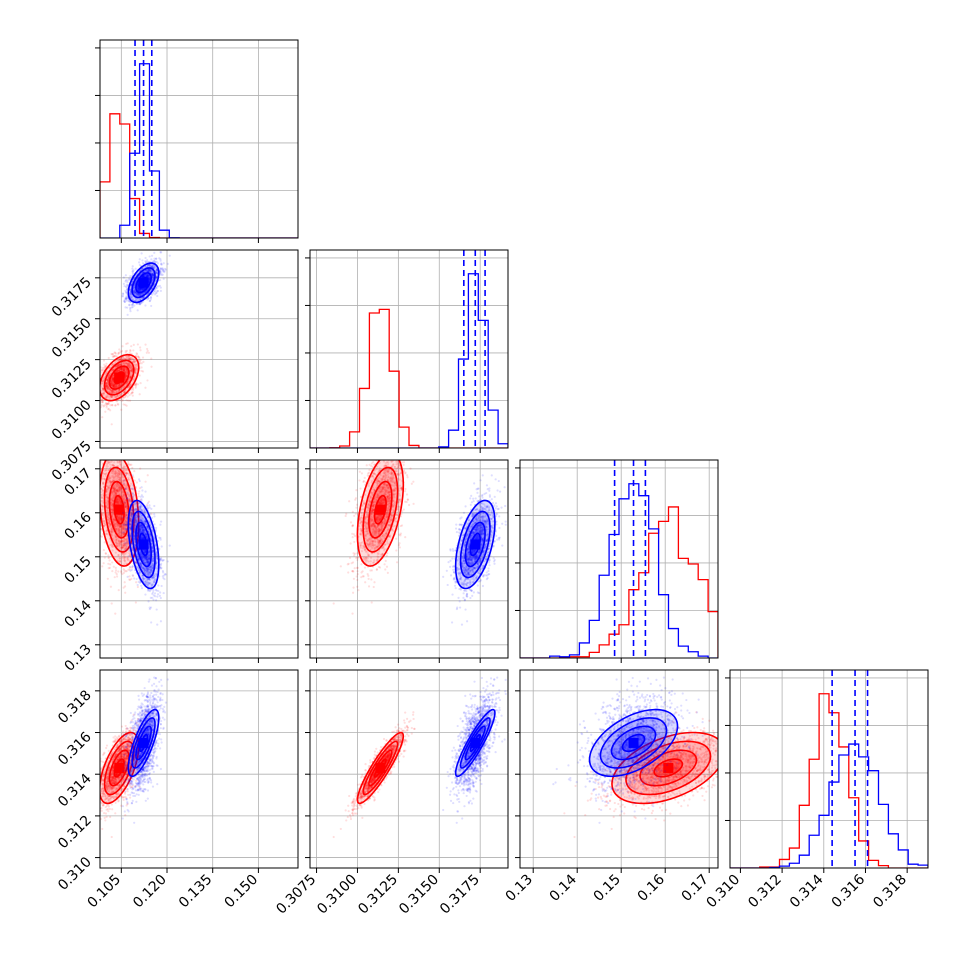  I want to click on panel-content, so click(196, 349).